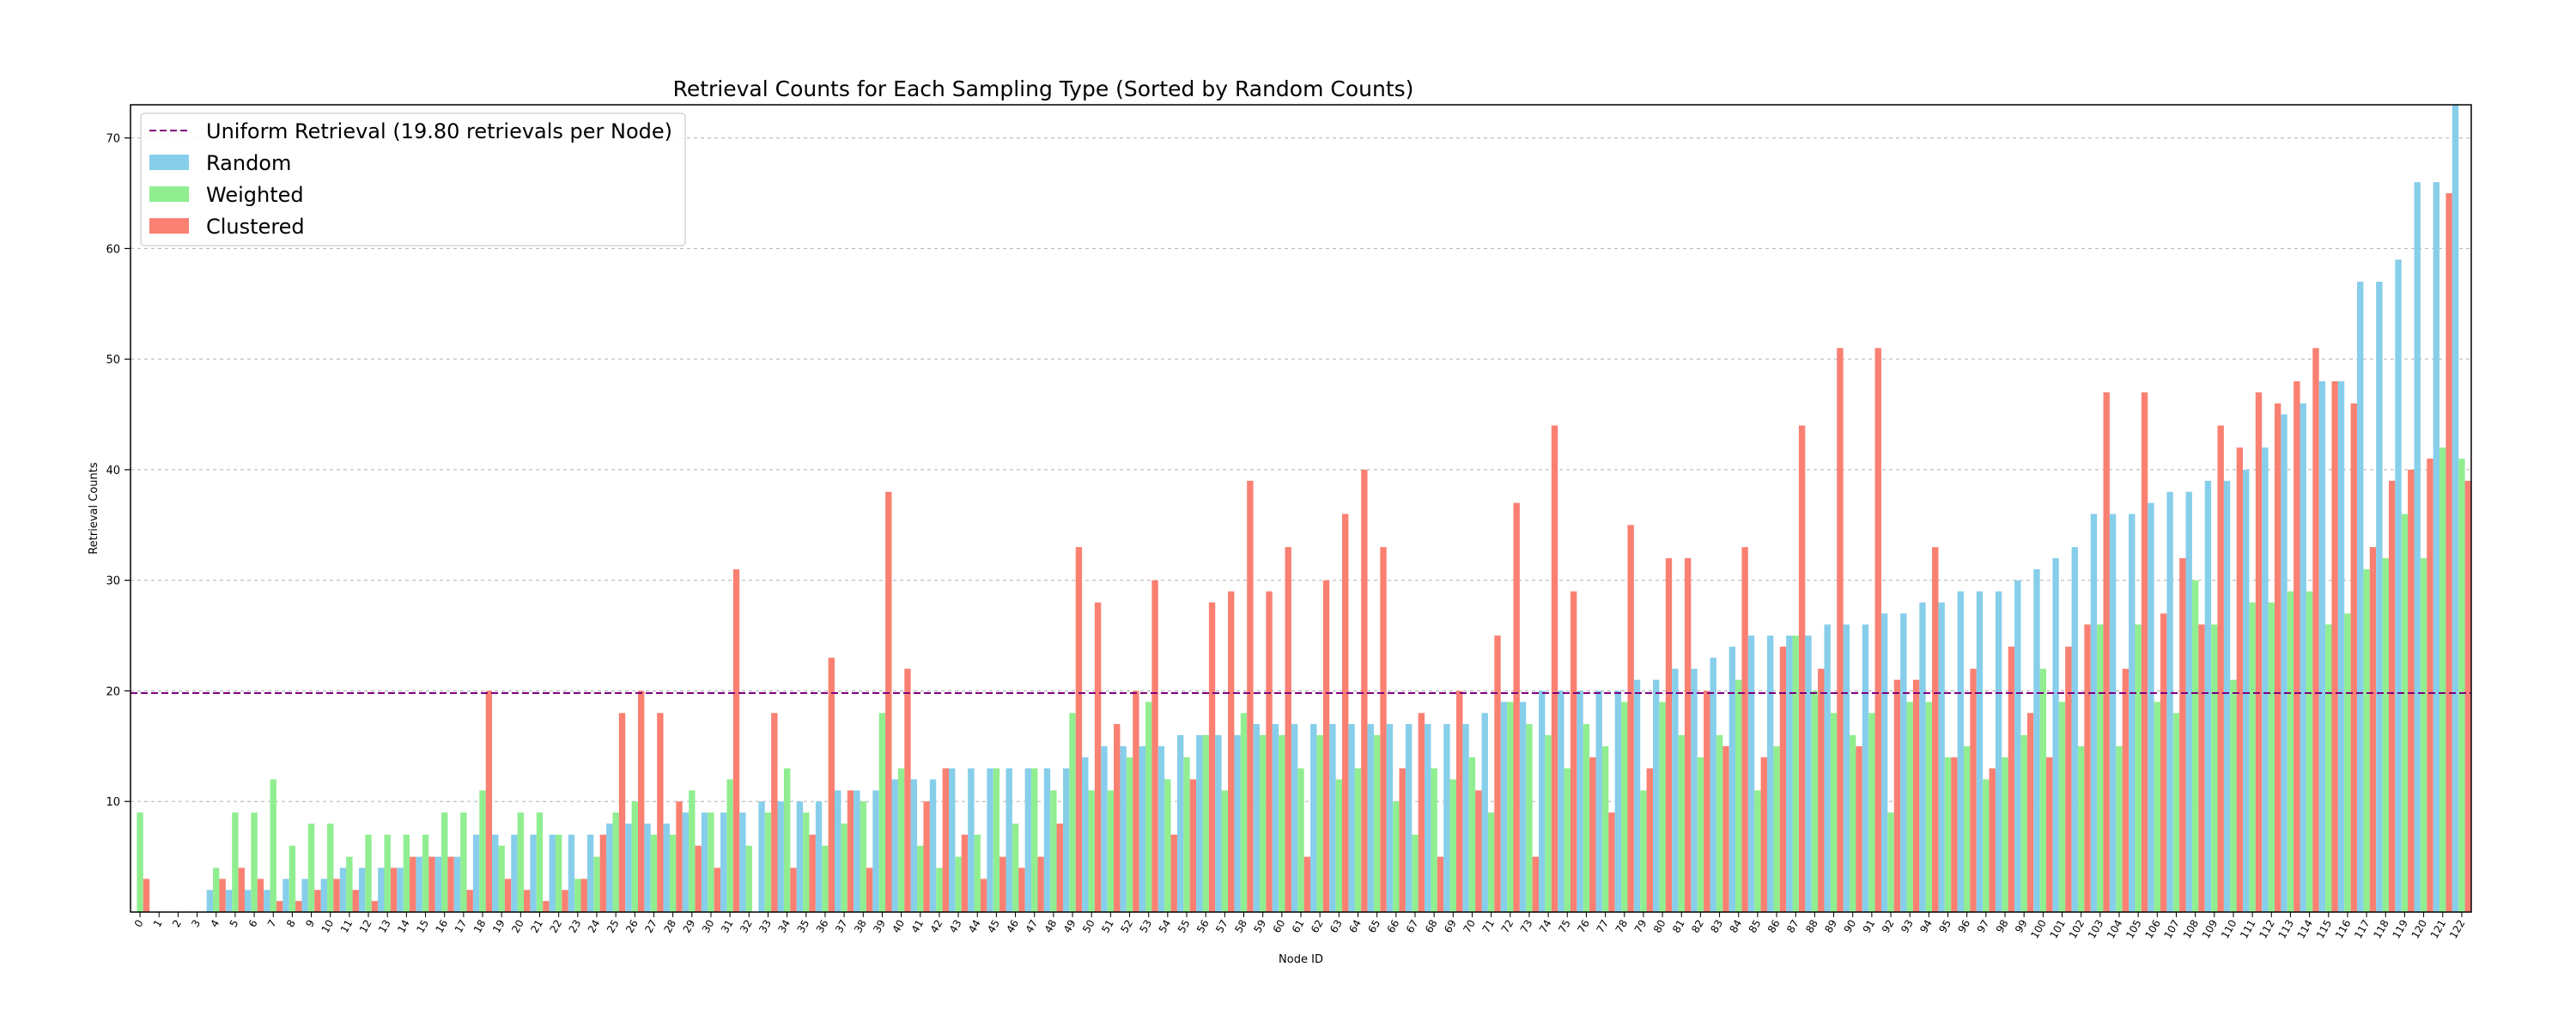 The height and width of the screenshot is (1034, 2576). What do you see at coordinates (1032, 927) in the screenshot?
I see `x-tick-label: 47` at bounding box center [1032, 927].